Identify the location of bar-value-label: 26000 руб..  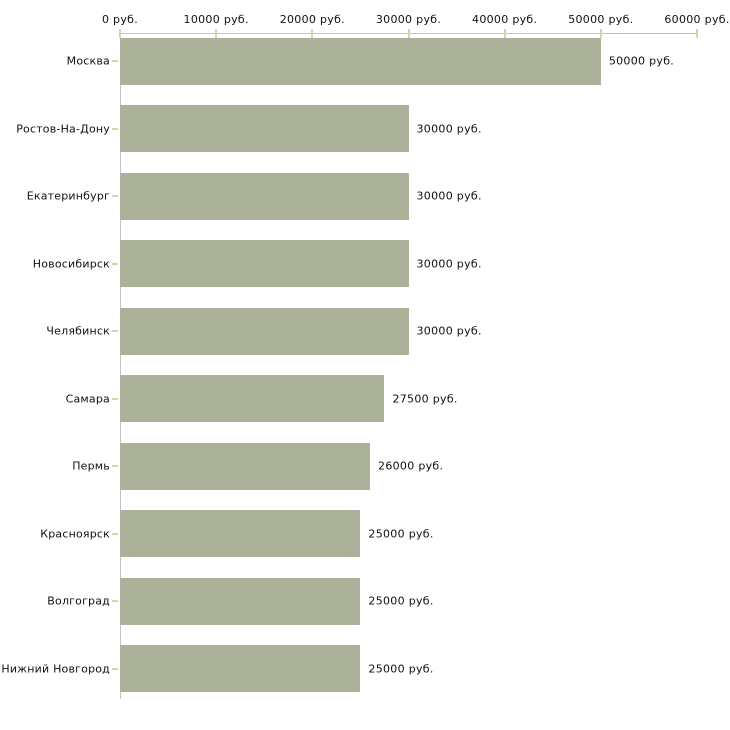
(411, 466).